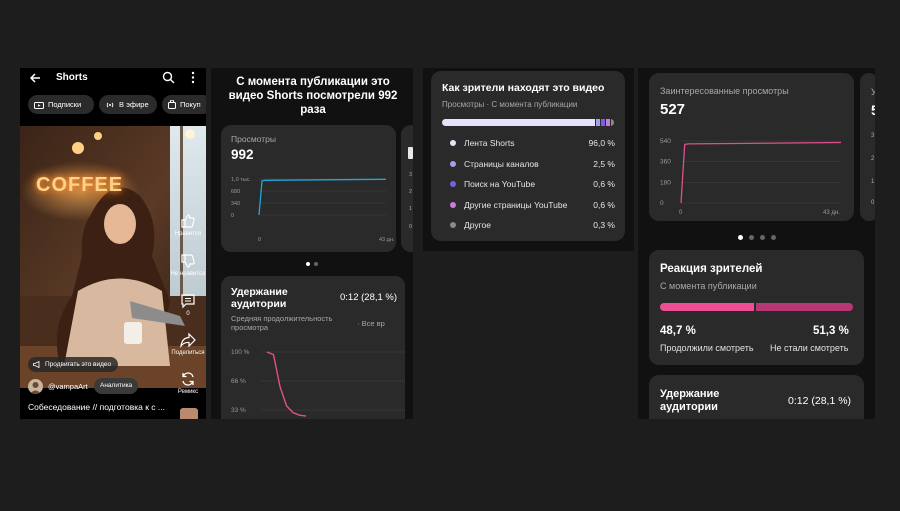 Image resolution: width=900 pixels, height=511 pixels. I want to click on y-tick-label: 100 %, so click(240, 352).